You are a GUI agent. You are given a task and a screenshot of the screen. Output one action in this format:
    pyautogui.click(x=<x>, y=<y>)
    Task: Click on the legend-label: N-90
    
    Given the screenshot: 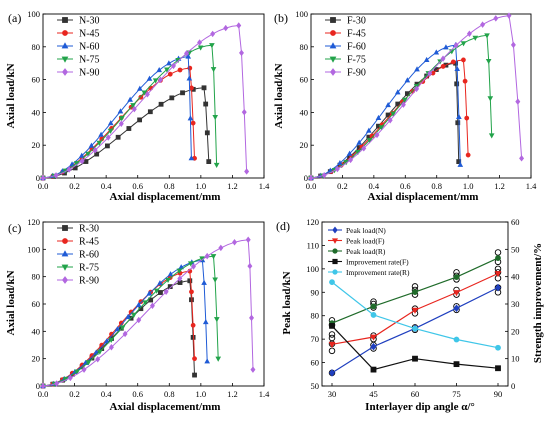 What is the action you would take?
    pyautogui.click(x=89, y=73)
    